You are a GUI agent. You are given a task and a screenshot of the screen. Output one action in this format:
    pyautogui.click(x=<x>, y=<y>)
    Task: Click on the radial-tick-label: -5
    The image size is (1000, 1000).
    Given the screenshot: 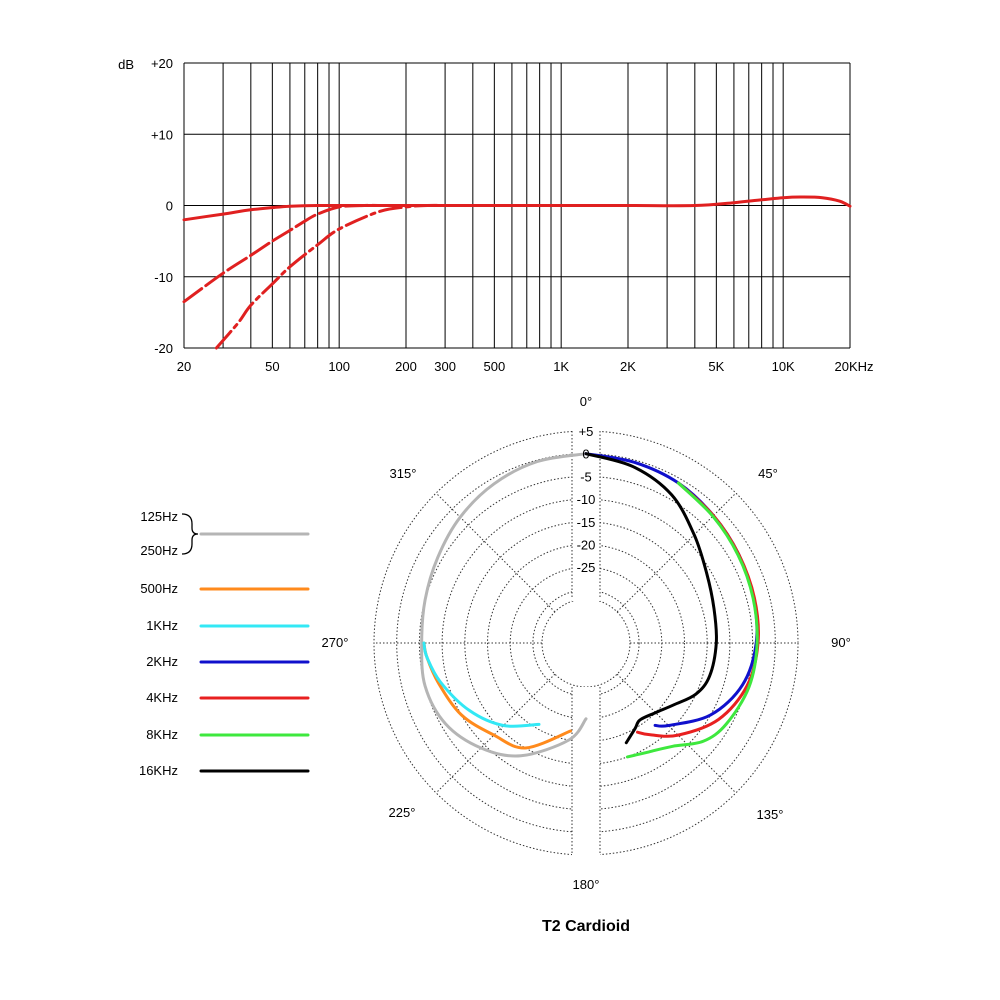 What is the action you would take?
    pyautogui.click(x=586, y=476)
    